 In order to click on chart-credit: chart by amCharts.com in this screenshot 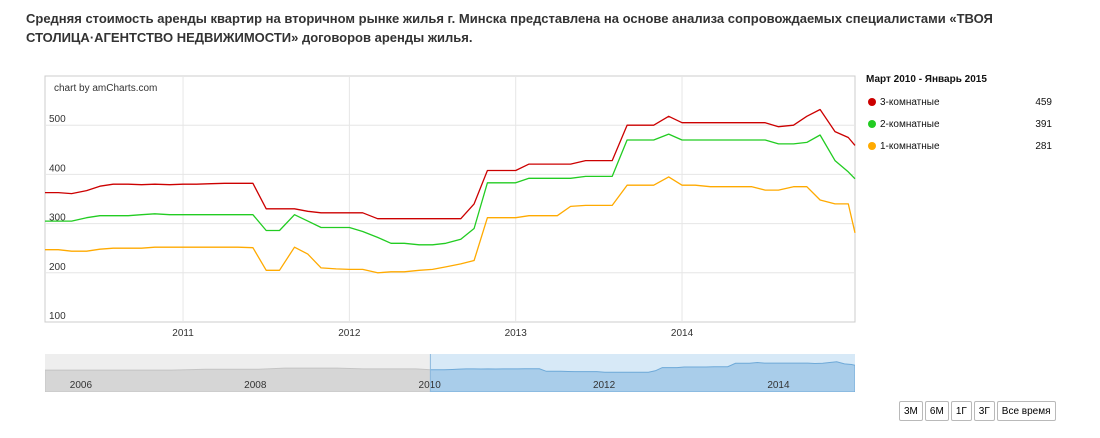, I will do `click(105, 88)`.